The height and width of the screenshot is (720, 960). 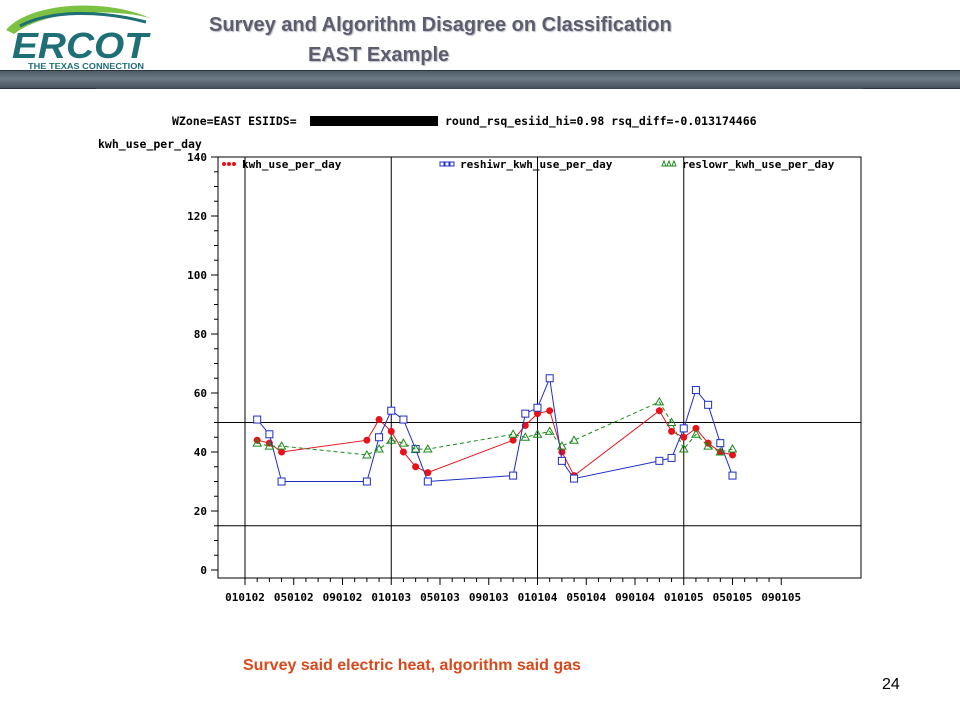 What do you see at coordinates (379, 55) in the screenshot?
I see `slide-title-line-2: EAST Example` at bounding box center [379, 55].